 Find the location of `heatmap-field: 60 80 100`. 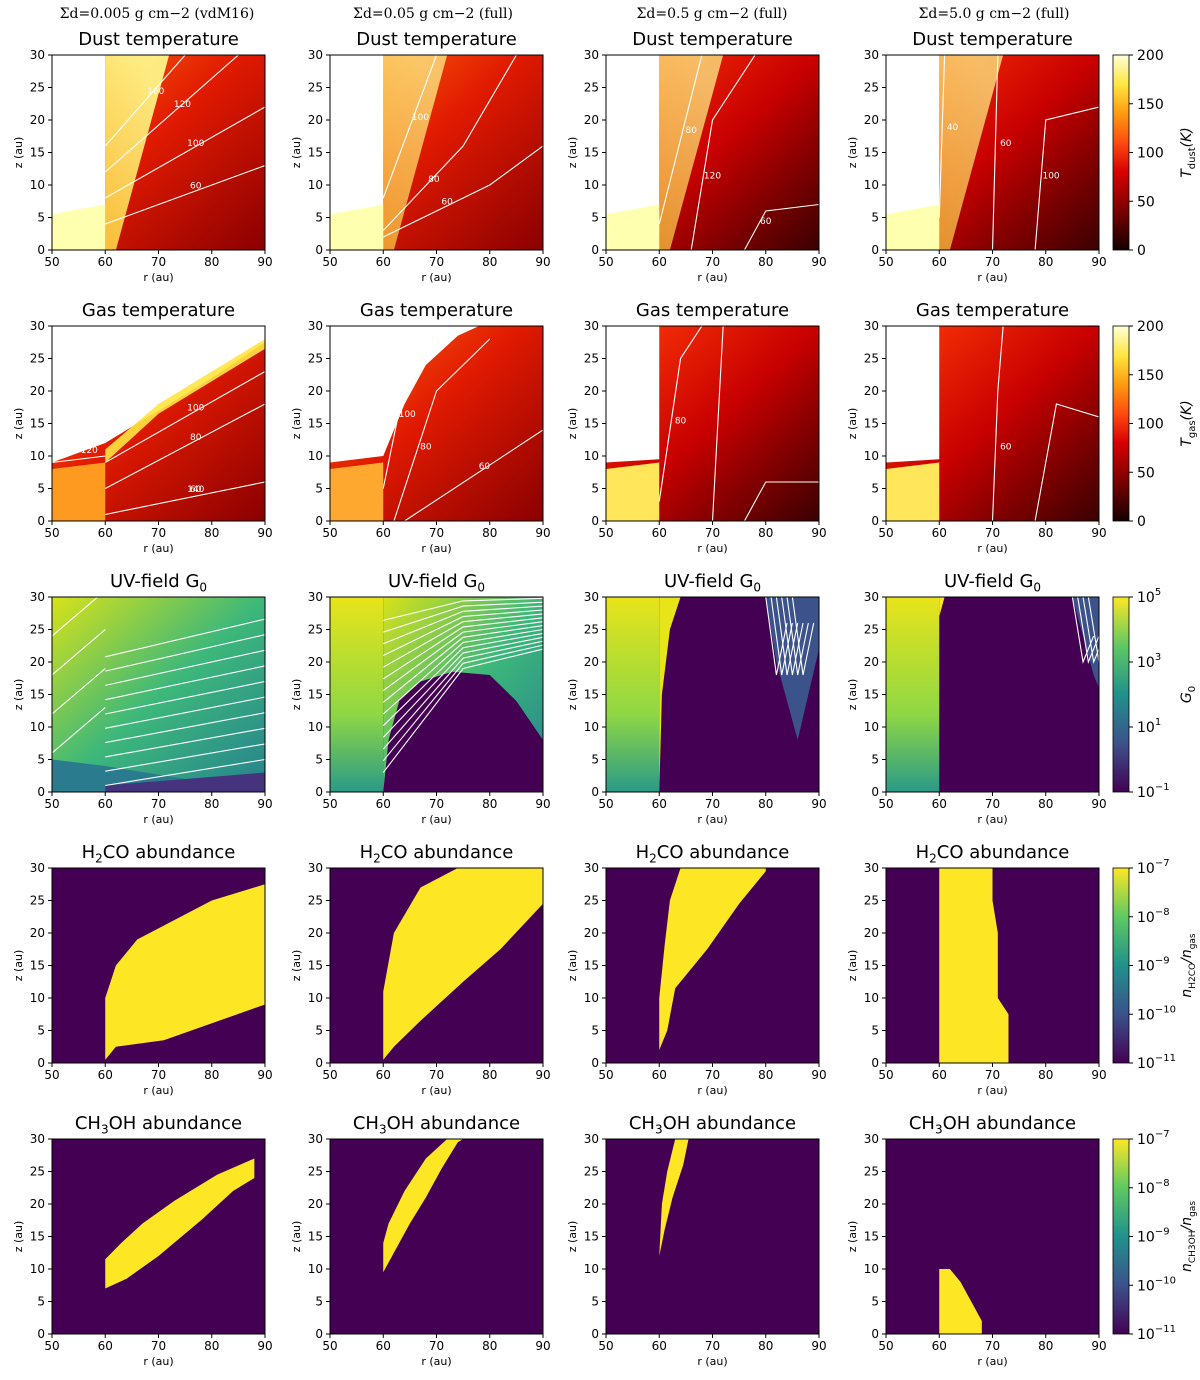

heatmap-field: 60 80 100 is located at coordinates (436, 423).